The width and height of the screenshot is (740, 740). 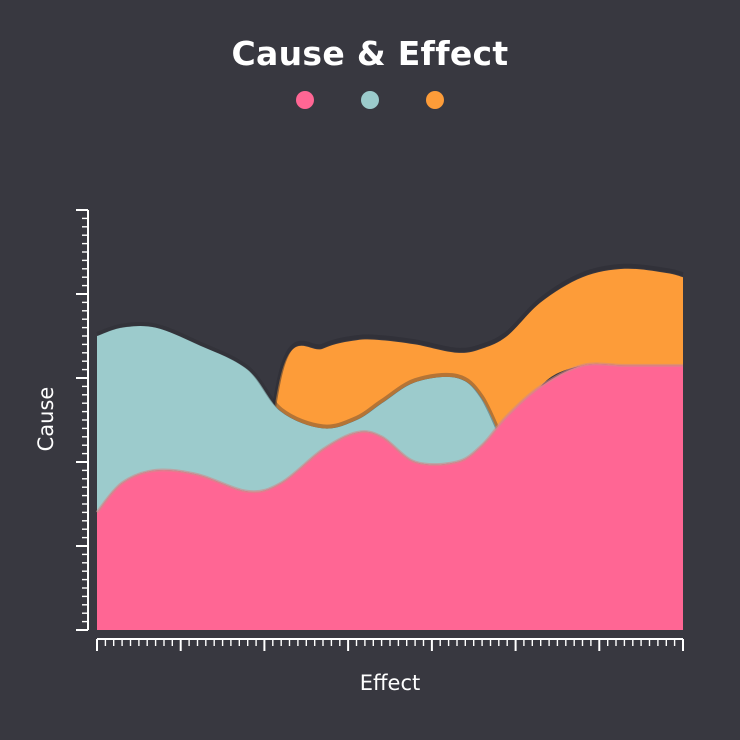 What do you see at coordinates (390, 683) in the screenshot?
I see `x-axis-label: Effect` at bounding box center [390, 683].